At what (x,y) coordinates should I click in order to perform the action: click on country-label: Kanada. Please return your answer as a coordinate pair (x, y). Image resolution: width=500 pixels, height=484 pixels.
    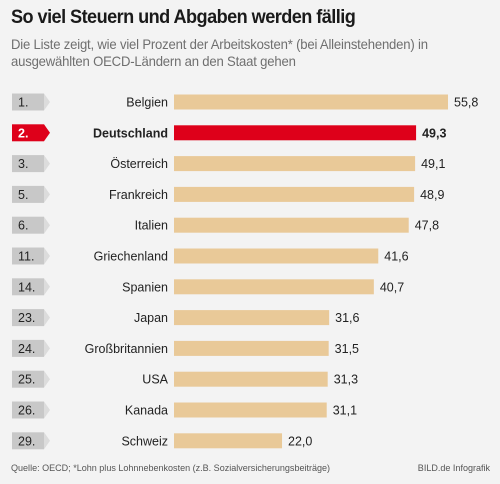
    Looking at the image, I should click on (146, 411).